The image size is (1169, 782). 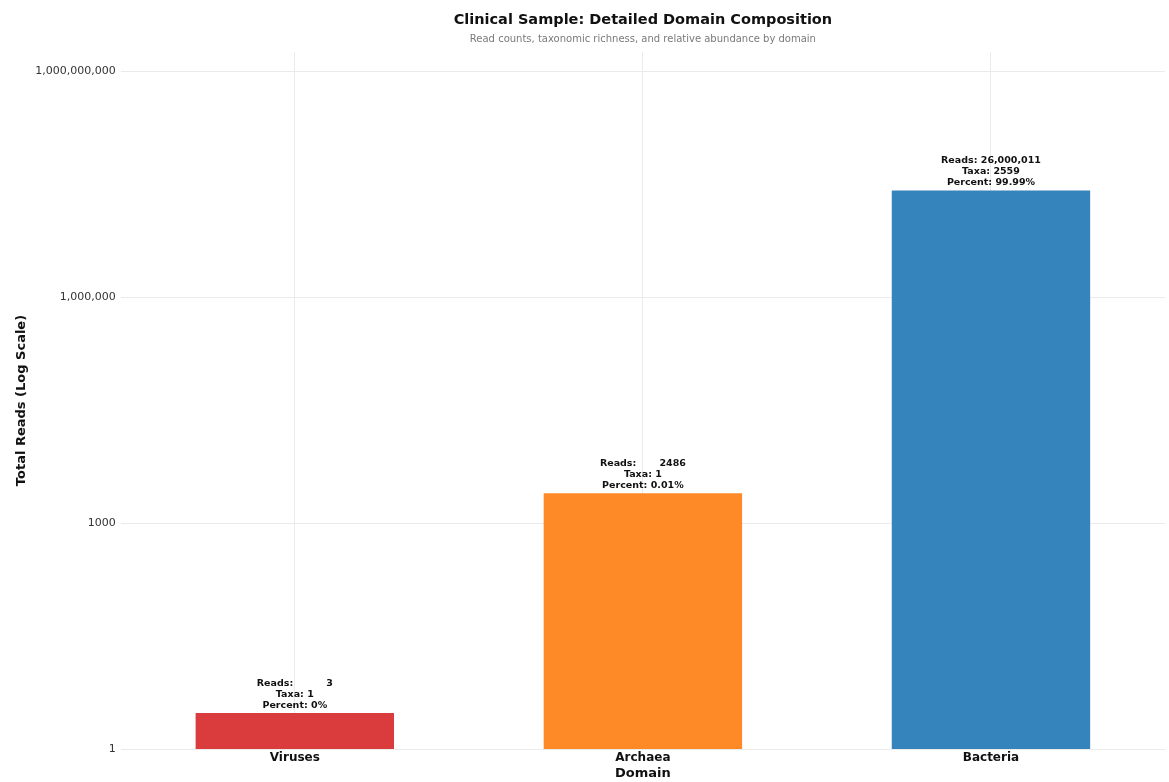 I want to click on y-tick-label: 1, so click(x=112, y=748).